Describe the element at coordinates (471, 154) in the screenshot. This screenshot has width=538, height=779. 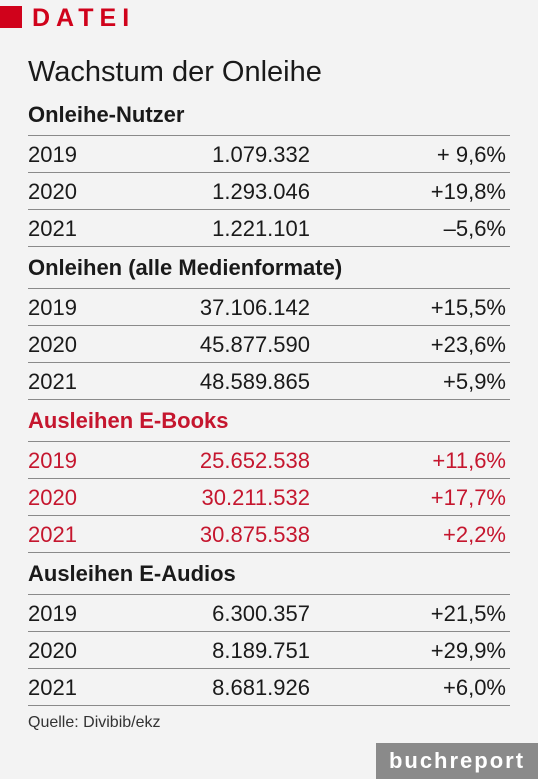
I see `change-cell: + 9,6%` at that location.